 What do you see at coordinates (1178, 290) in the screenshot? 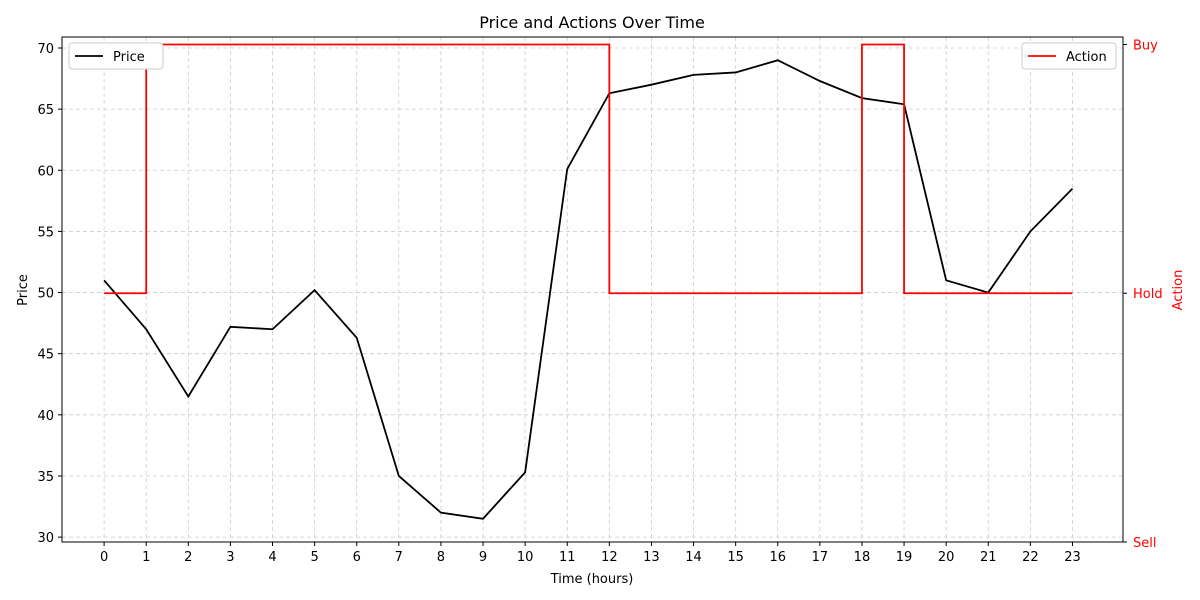
I see `y2-axis-label: Action` at bounding box center [1178, 290].